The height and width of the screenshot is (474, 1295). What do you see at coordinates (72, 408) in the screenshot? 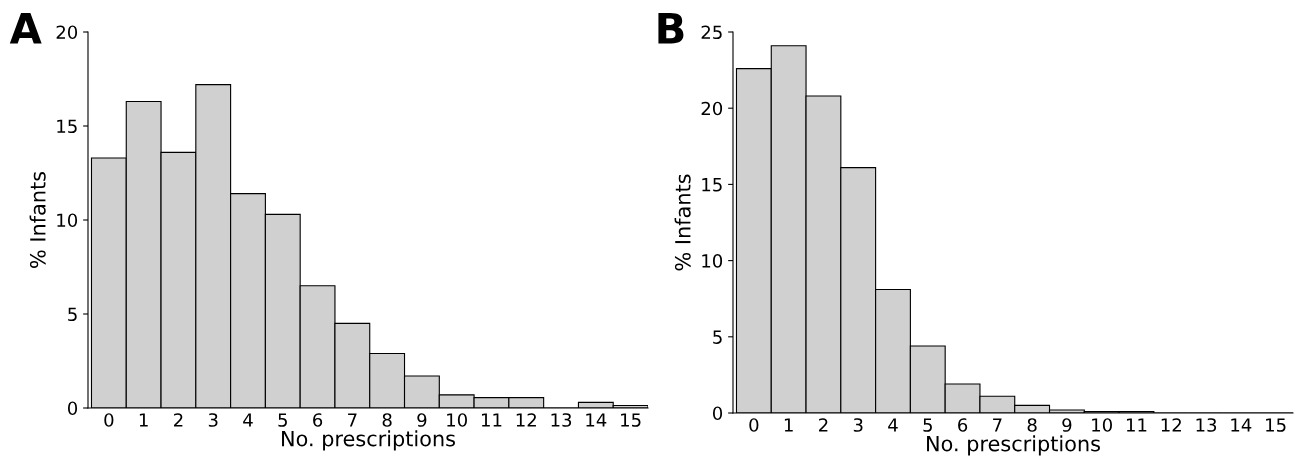
I see `y-tick-label: 0` at bounding box center [72, 408].